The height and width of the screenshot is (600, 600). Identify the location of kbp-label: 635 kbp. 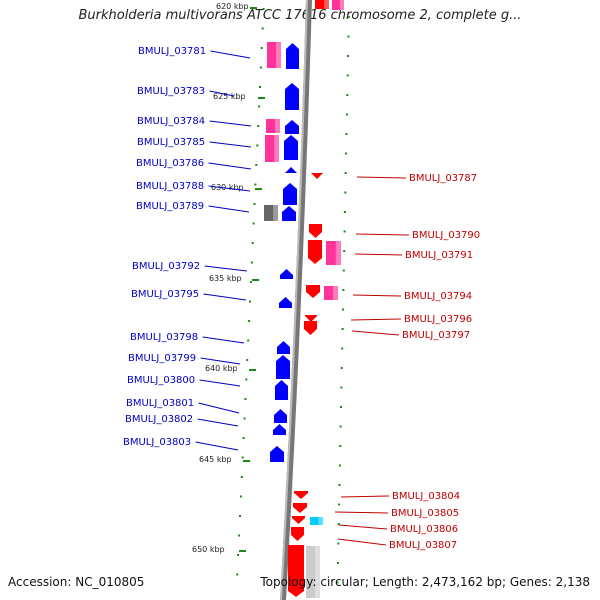
(225, 278).